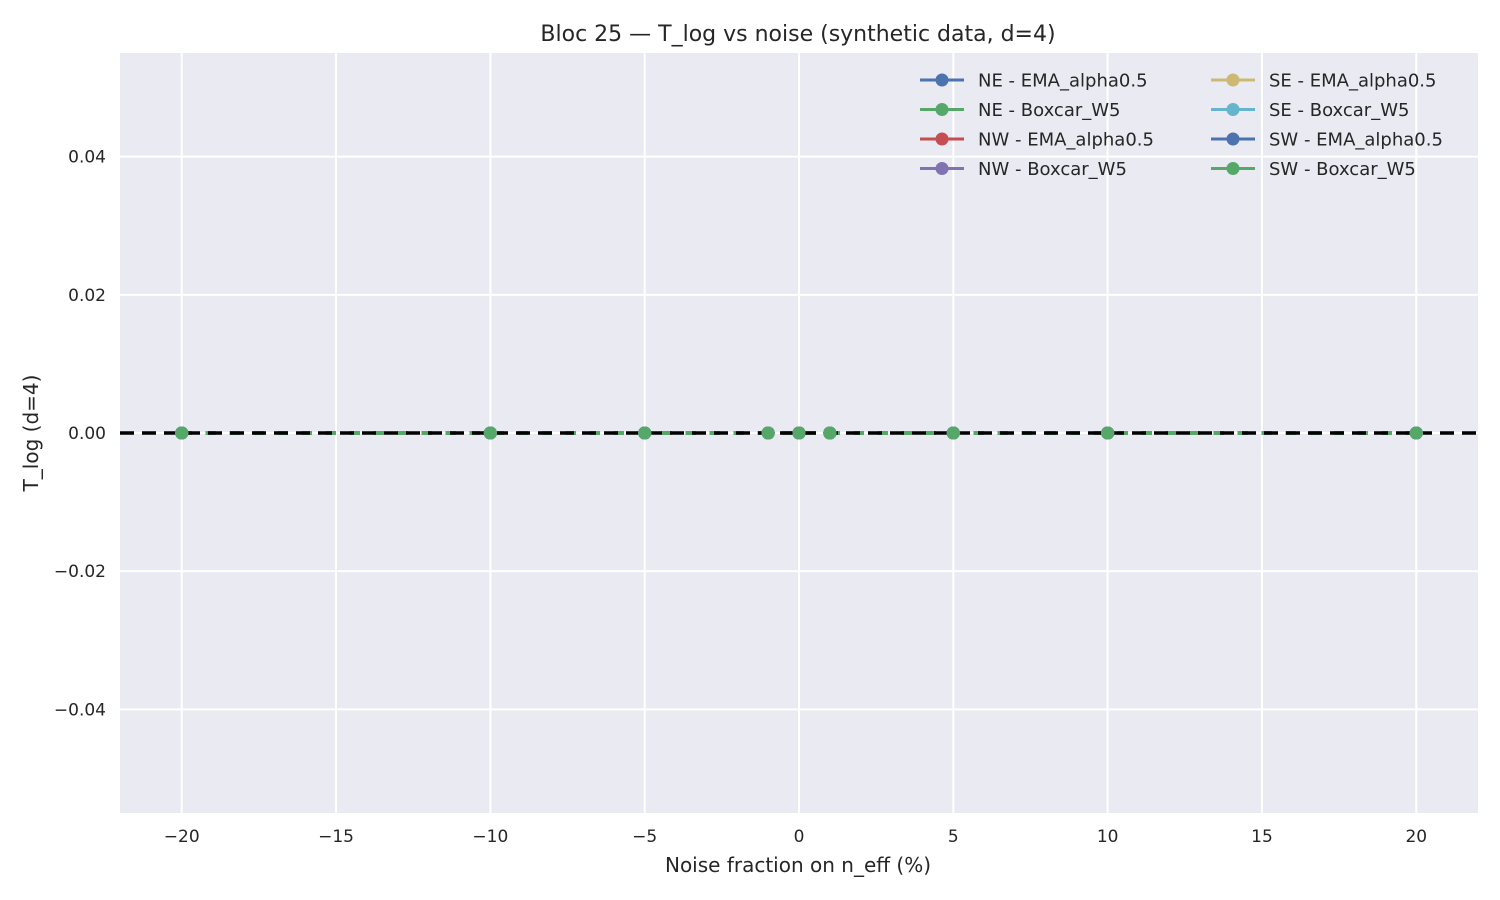  I want to click on x-tick-label: 10, so click(1108, 837).